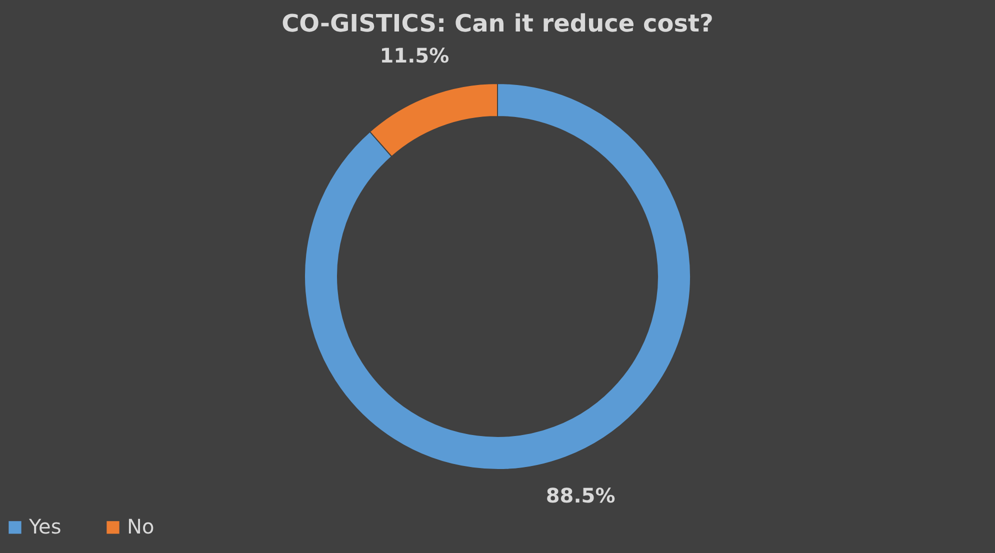 The image size is (995, 553). I want to click on legend-label: No, so click(140, 526).